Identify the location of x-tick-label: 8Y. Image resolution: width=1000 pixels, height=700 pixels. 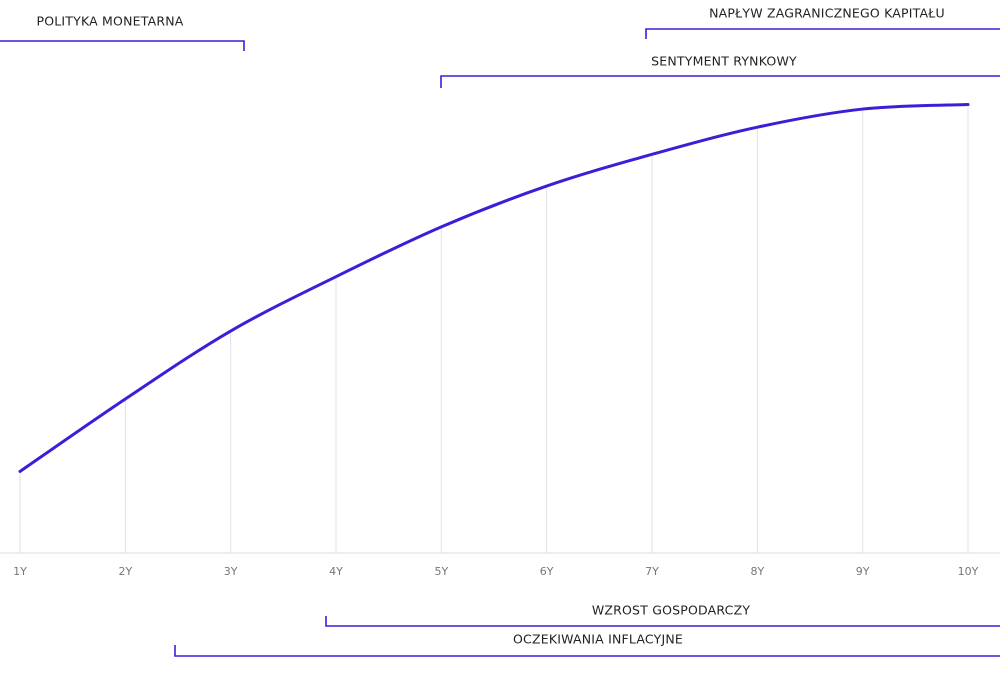
(757, 571).